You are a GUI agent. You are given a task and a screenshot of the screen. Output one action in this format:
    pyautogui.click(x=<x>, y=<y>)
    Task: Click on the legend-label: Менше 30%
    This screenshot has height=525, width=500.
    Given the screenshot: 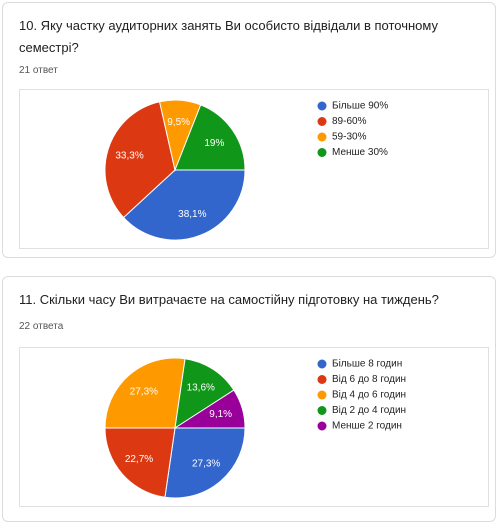 What is the action you would take?
    pyautogui.click(x=360, y=152)
    